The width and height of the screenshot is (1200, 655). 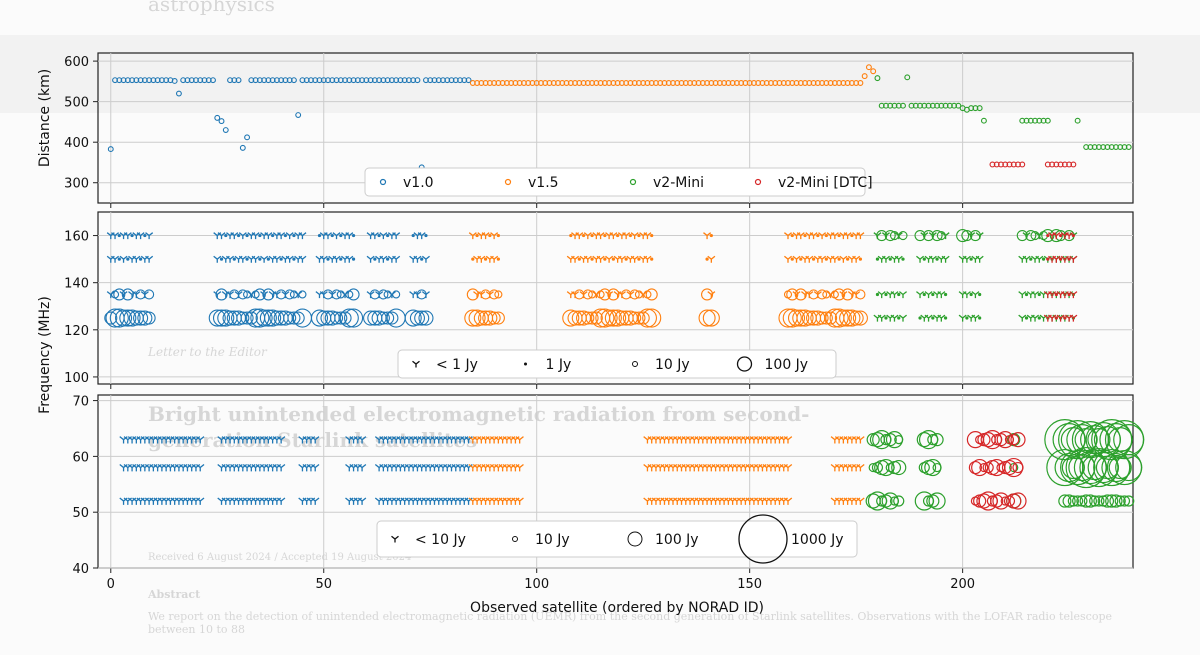 What do you see at coordinates (617, 364) in the screenshot?
I see `legend-frequency-high: < 1 Jy 1 Jy 10 Jy 100 Jy` at bounding box center [617, 364].